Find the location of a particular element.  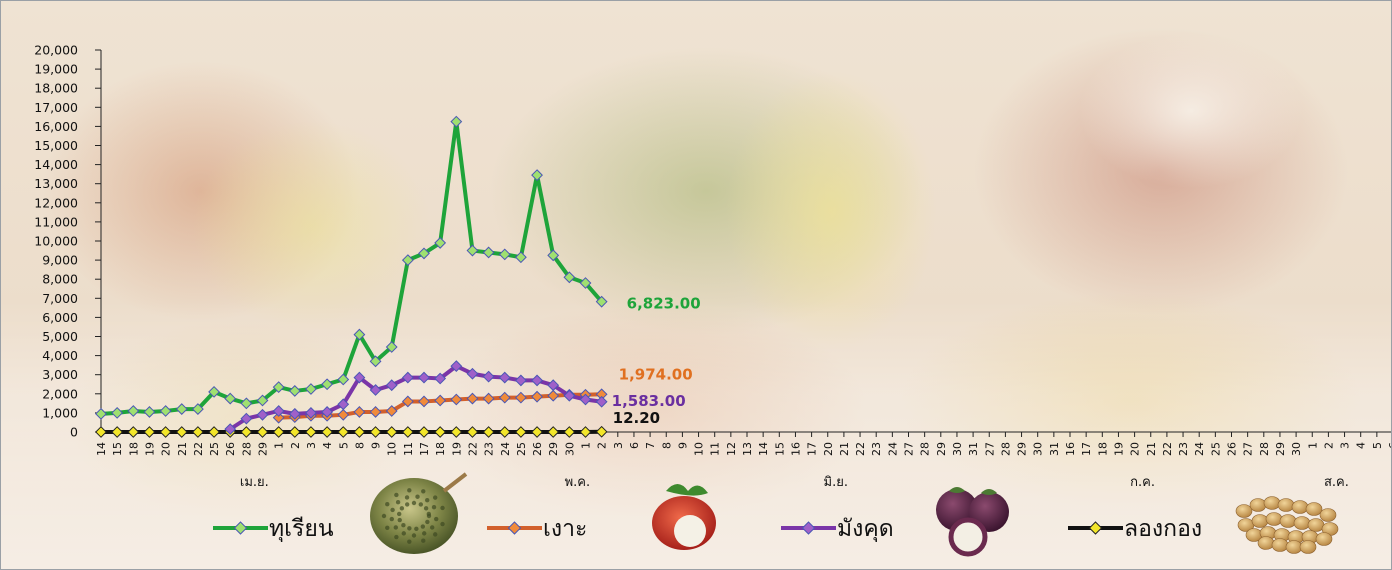

x-tick-label: 7 is located at coordinates (650, 445).